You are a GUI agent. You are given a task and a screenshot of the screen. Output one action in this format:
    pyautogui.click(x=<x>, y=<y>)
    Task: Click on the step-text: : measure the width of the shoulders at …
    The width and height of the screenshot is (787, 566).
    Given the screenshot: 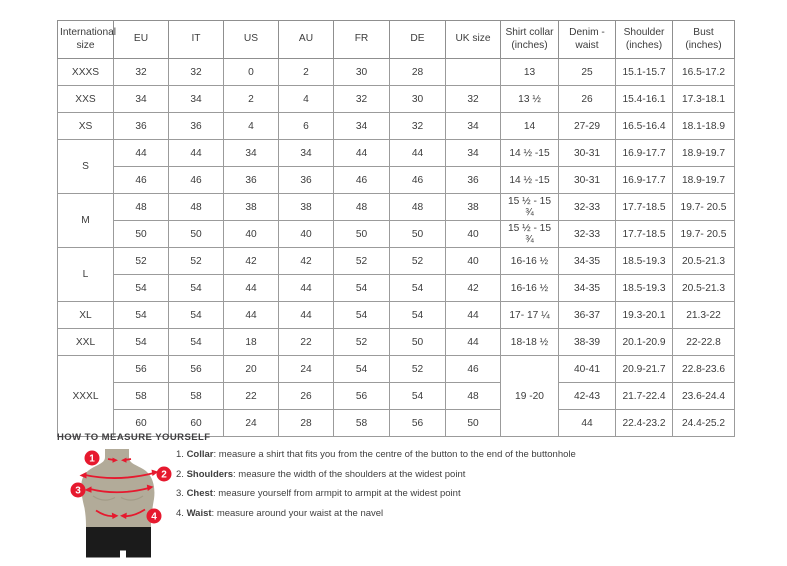 What is the action you would take?
    pyautogui.click(x=349, y=474)
    